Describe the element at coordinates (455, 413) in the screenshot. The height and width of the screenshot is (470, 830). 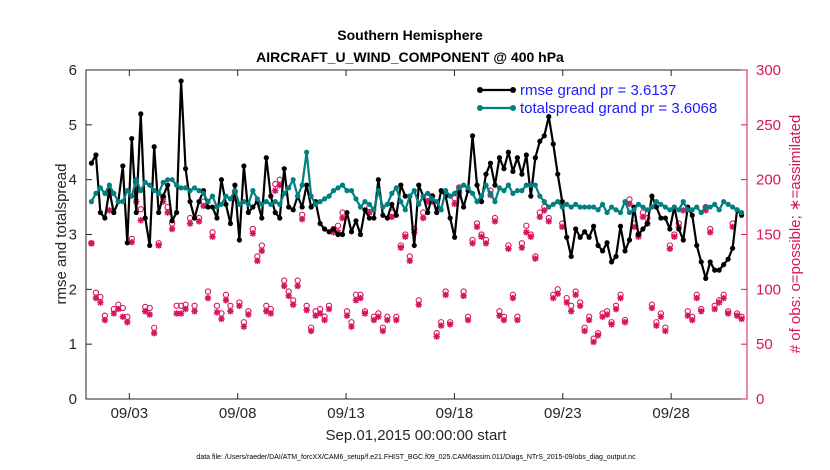
I see `x-tick-label: 09/18` at that location.